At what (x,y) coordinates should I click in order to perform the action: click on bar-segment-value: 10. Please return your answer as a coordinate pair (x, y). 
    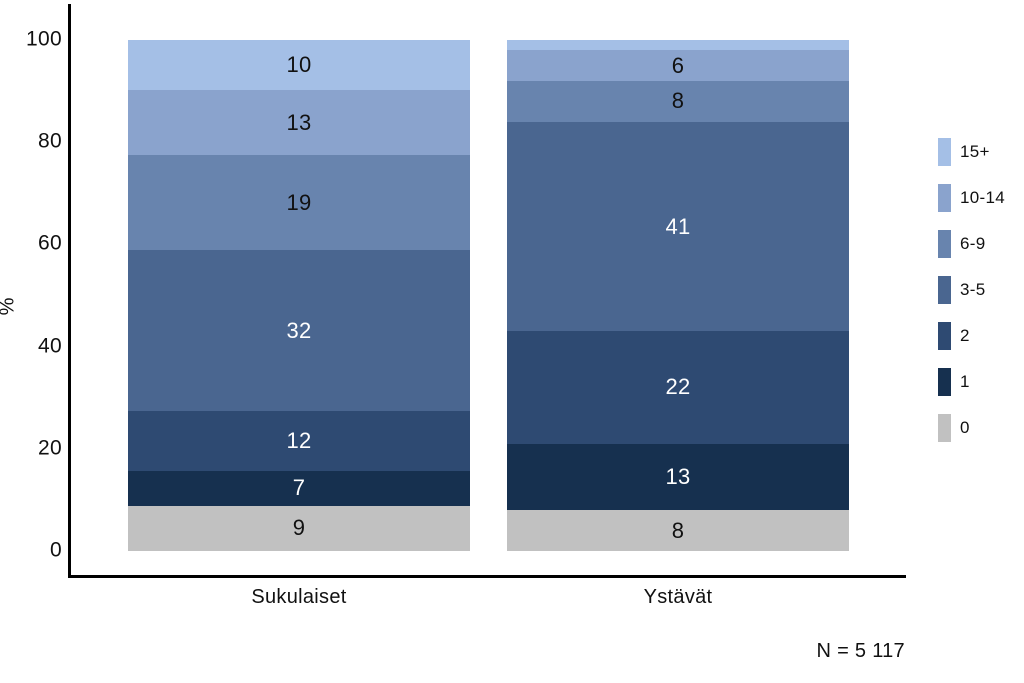
    Looking at the image, I should click on (299, 65).